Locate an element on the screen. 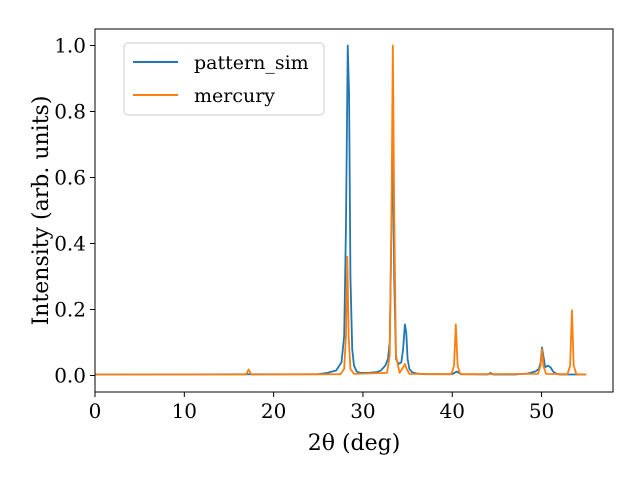  y-tick-label: 0.0 is located at coordinates (70, 376).